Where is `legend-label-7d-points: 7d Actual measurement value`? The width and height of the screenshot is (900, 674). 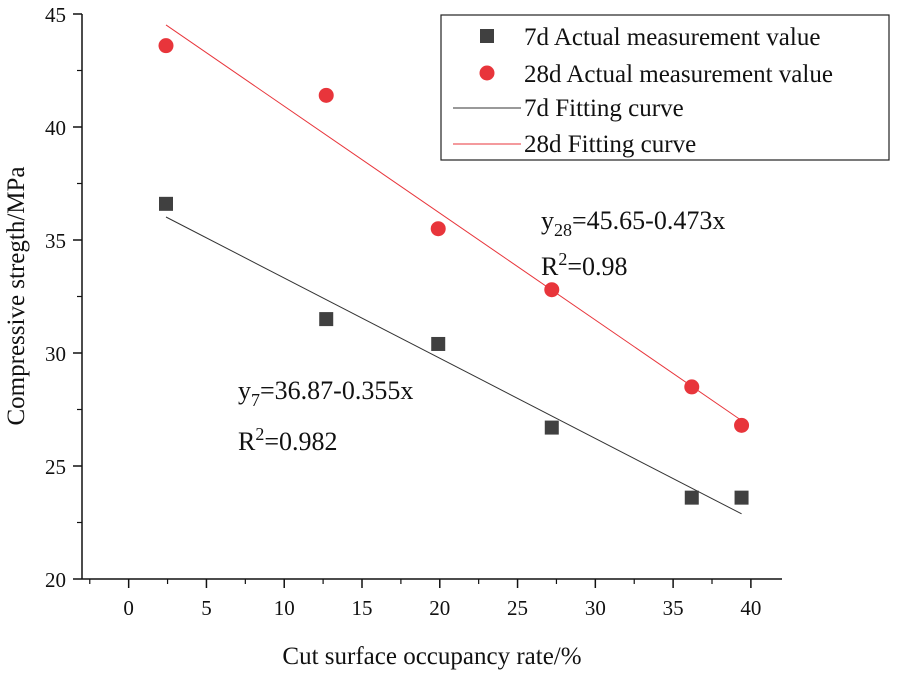
legend-label-7d-points: 7d Actual measurement value is located at coordinates (672, 37).